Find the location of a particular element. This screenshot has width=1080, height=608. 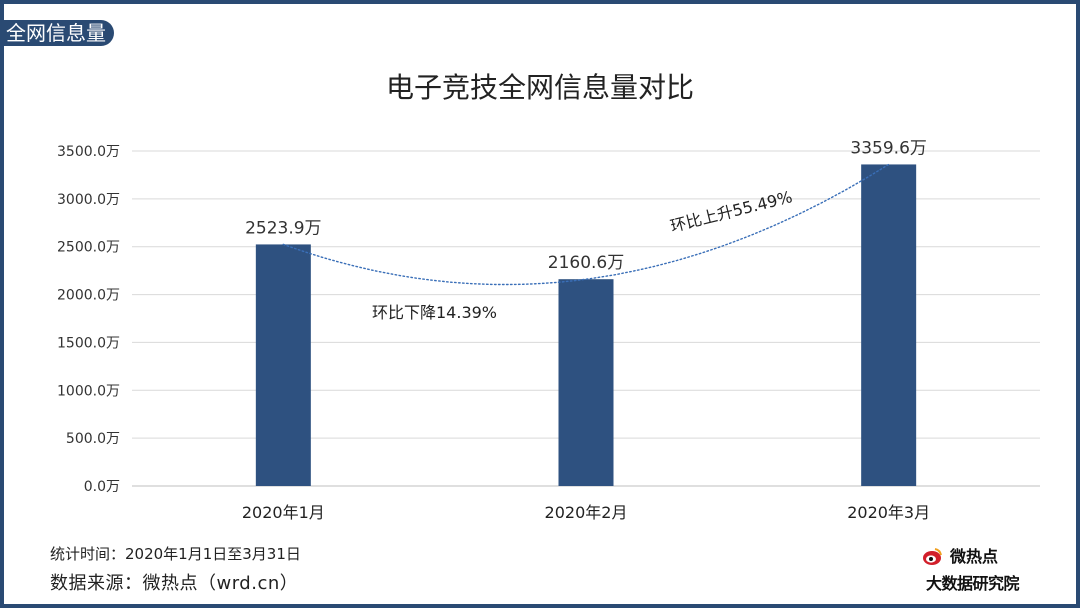

chart-title: 电子竞技全网信息量对比 is located at coordinates (540, 87).